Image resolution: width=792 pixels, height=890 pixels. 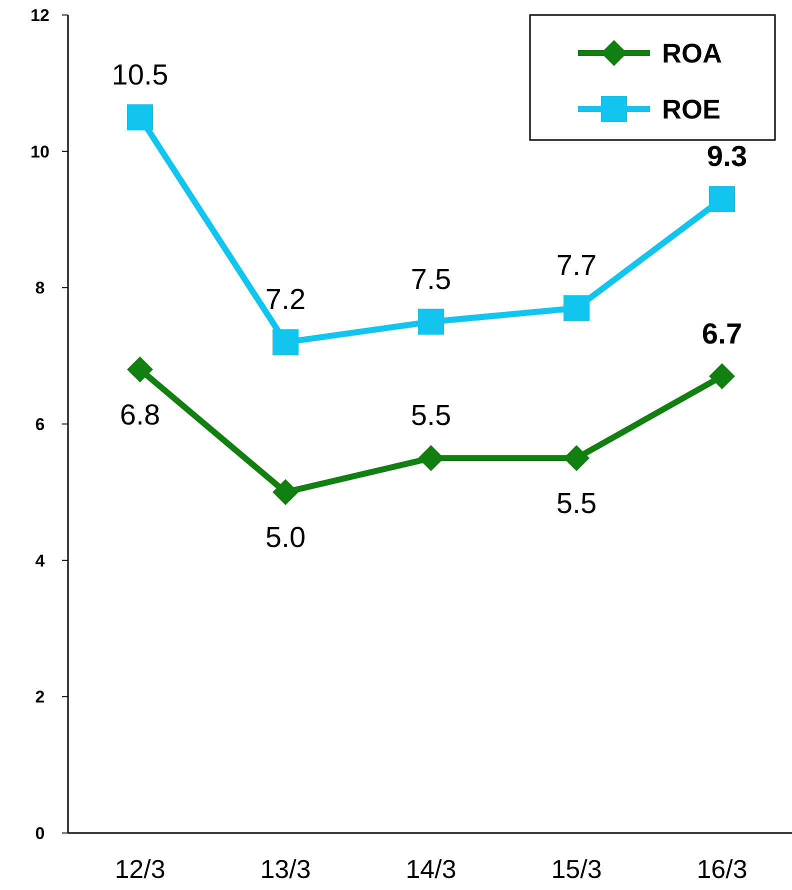 What do you see at coordinates (692, 53) in the screenshot?
I see `legend-label: ROA` at bounding box center [692, 53].